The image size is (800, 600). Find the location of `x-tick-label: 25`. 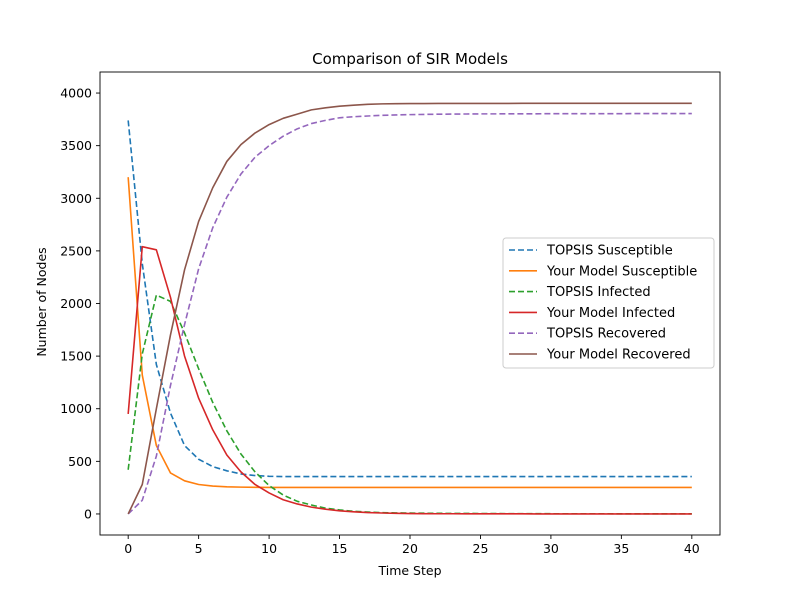

x-tick-label: 25 is located at coordinates (481, 548).